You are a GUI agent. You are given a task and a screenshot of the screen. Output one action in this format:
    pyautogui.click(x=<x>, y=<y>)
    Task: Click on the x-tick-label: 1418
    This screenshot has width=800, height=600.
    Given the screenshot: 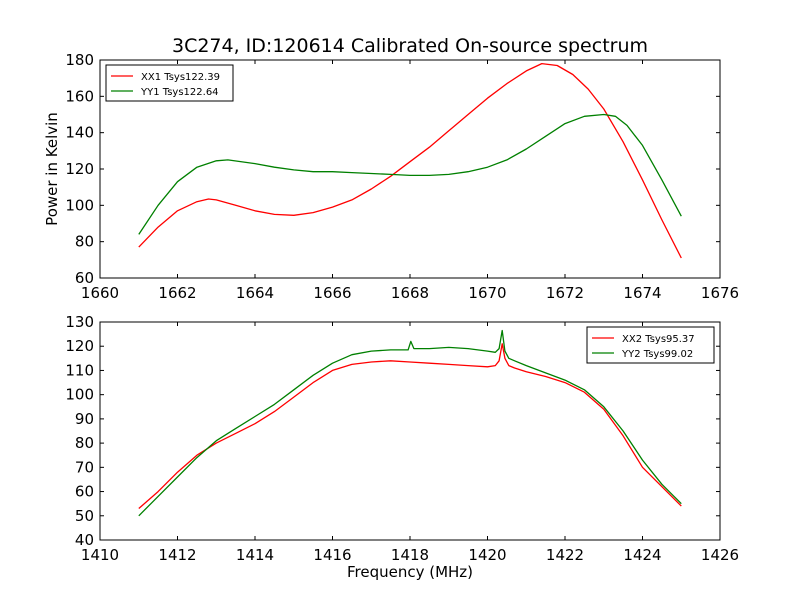 What is the action you would take?
    pyautogui.click(x=410, y=555)
    